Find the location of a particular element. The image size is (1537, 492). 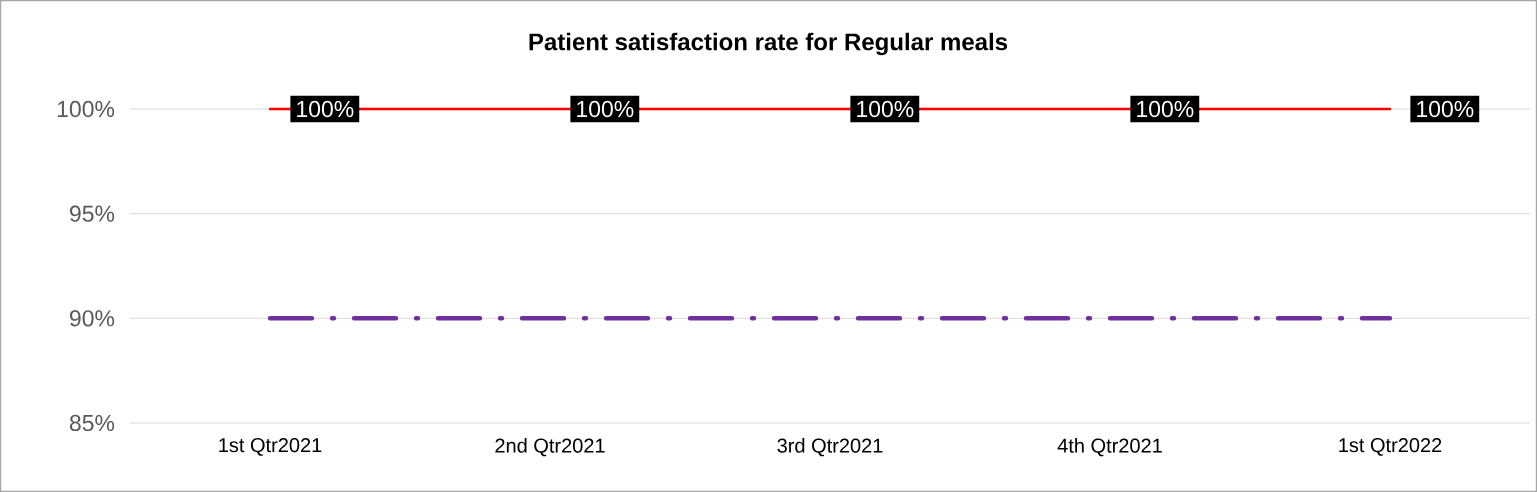

x-tick-label: 4th Qtr2021 is located at coordinates (1109, 447).